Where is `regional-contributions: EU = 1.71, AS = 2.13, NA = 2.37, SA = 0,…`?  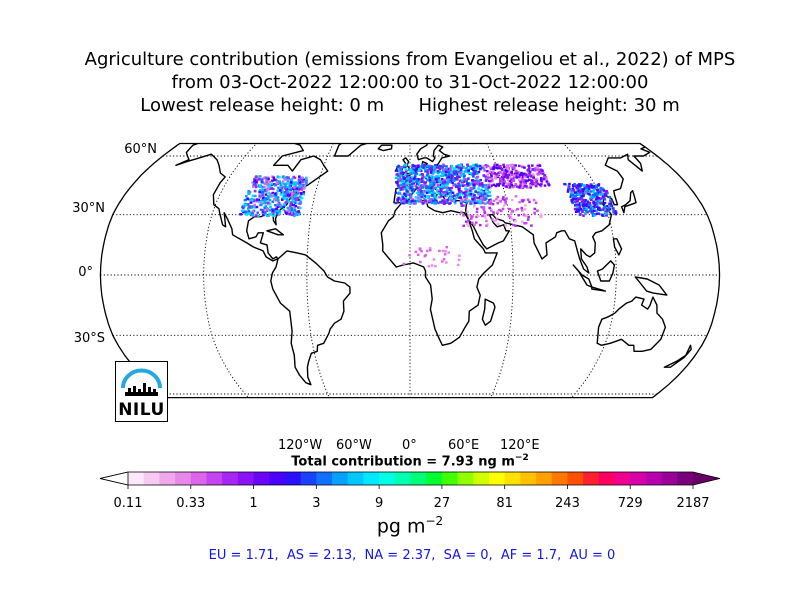 regional-contributions: EU = 1.71, AS = 2.13, NA = 2.37, SA = 0,… is located at coordinates (412, 555).